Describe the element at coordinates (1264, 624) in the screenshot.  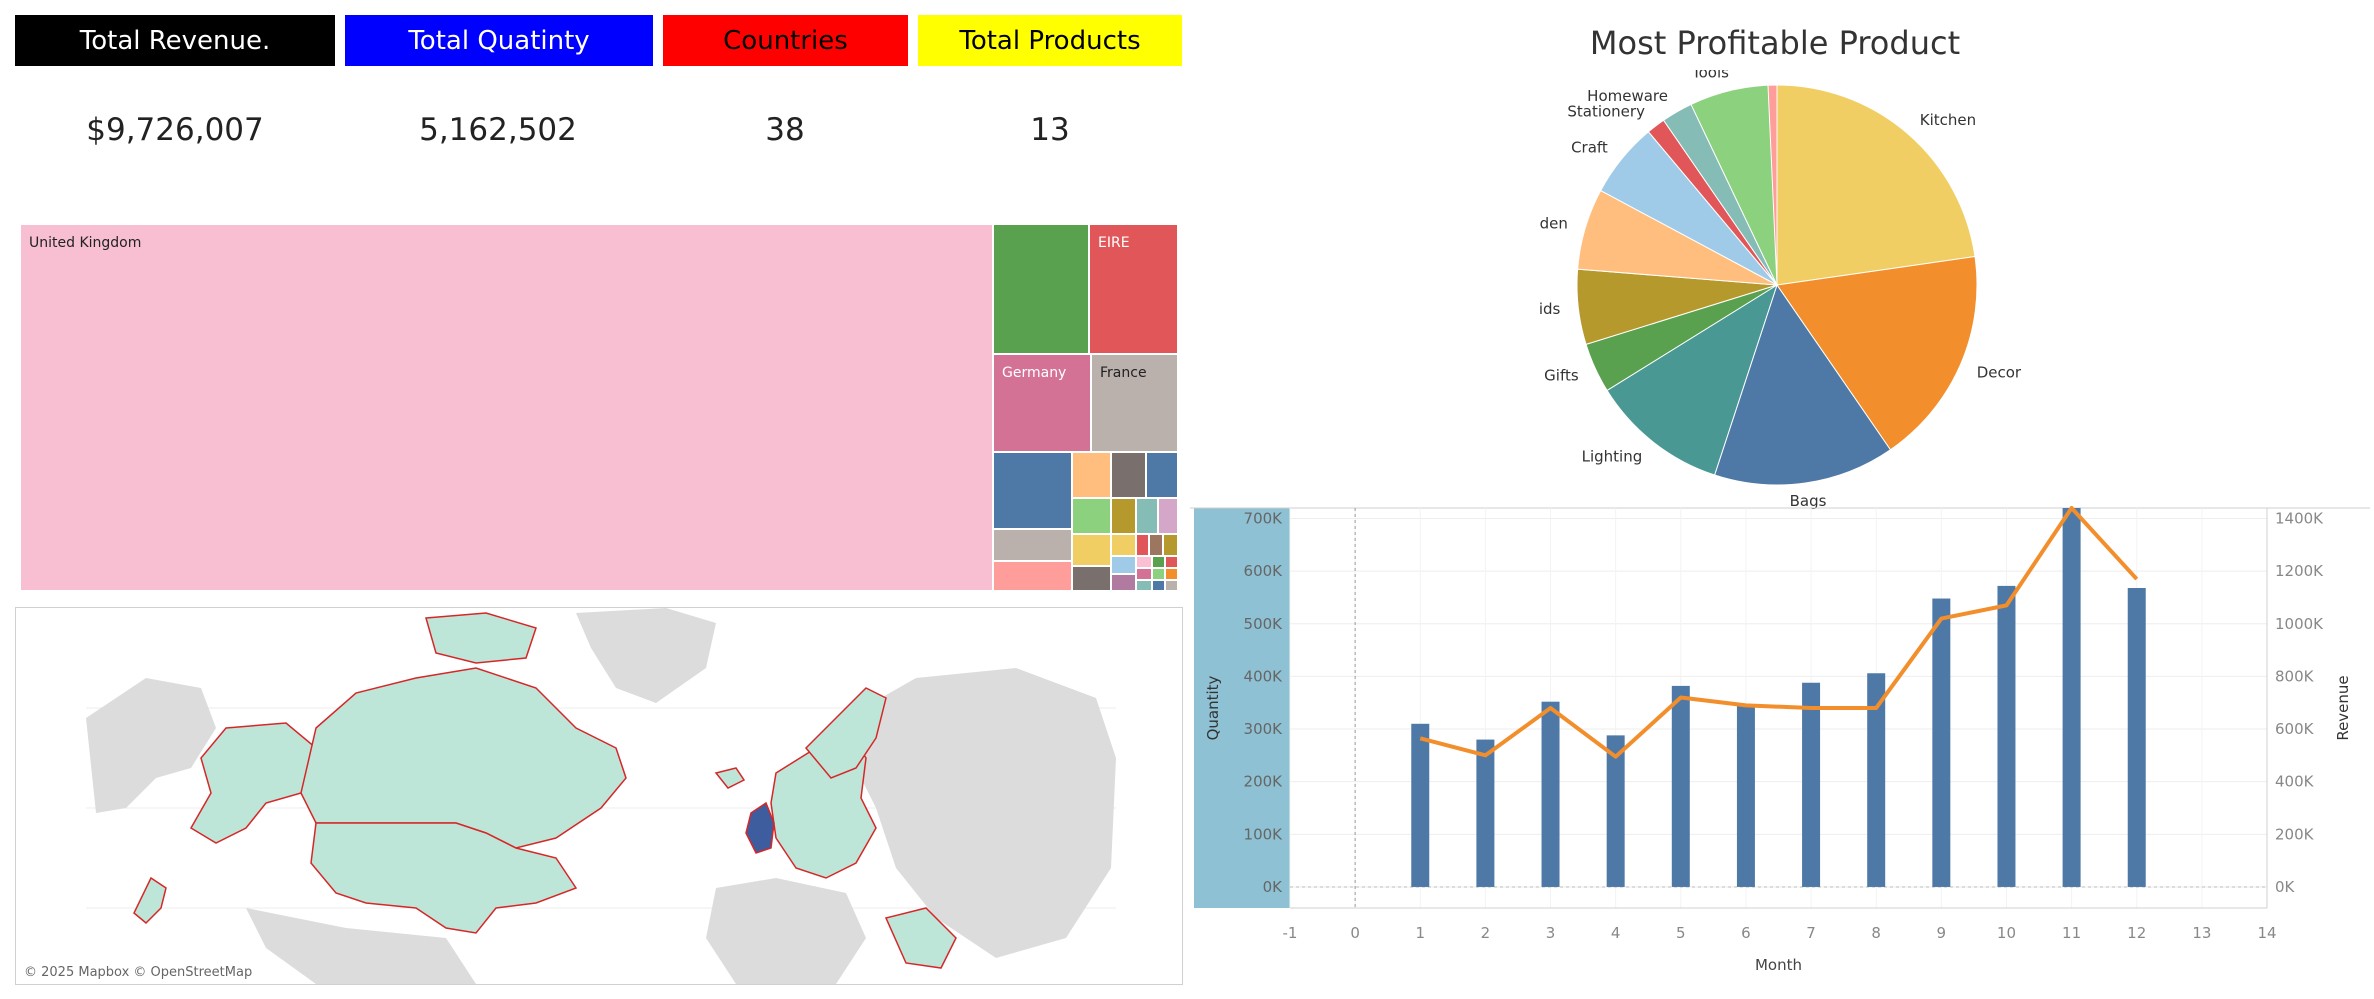
I see `y-tick-label: 500K` at that location.